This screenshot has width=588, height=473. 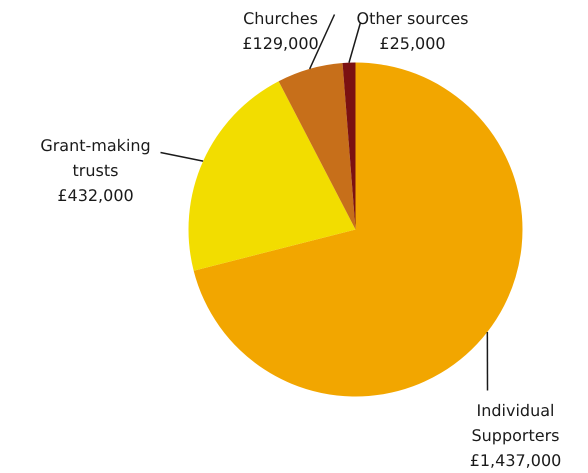 I want to click on data-label: £1,437,000, so click(x=516, y=460).